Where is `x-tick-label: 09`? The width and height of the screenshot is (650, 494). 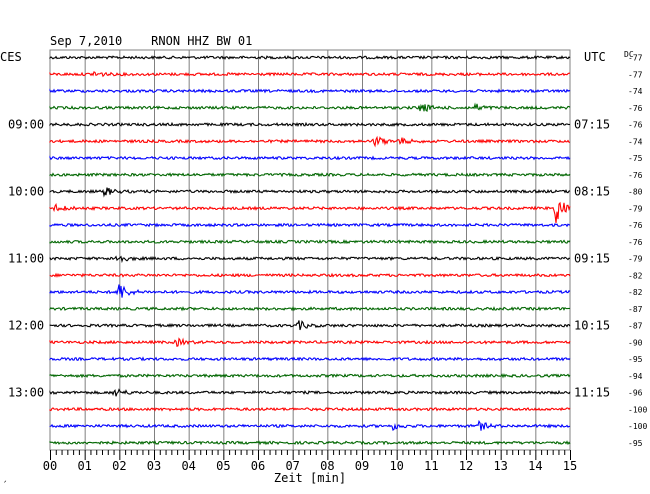 x-tick-label: 09 is located at coordinates (362, 466).